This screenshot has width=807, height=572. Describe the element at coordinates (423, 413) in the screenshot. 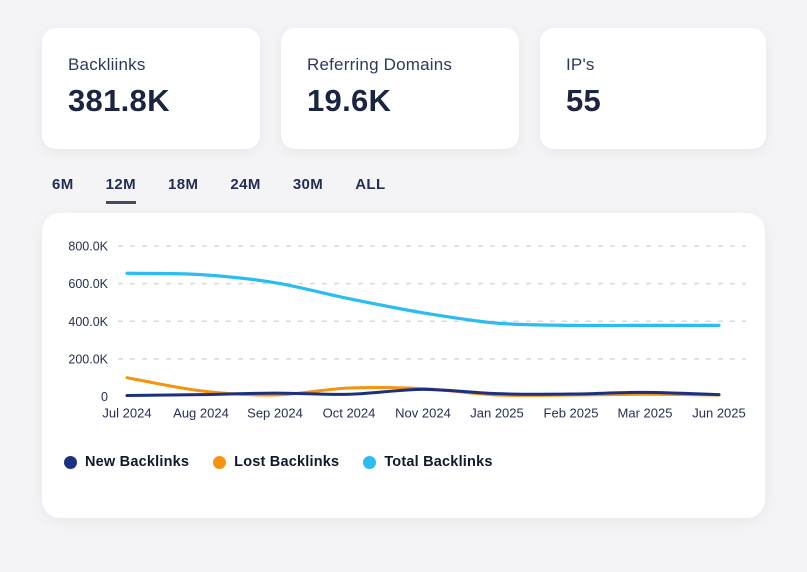

I see `x-axis-label: Nov 2024` at that location.